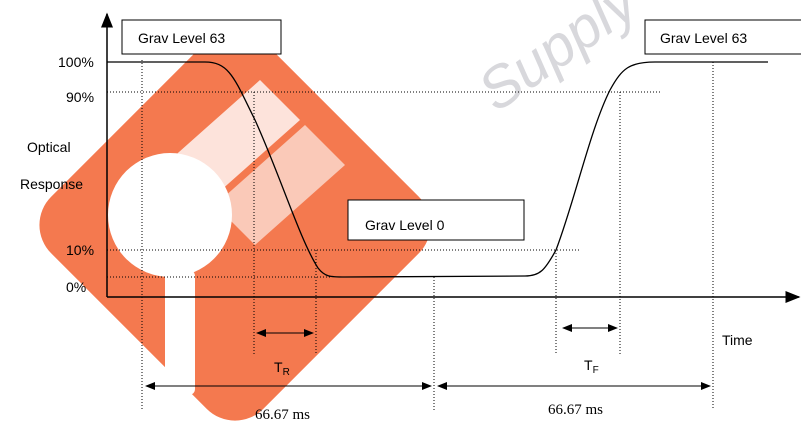 This screenshot has width=801, height=425. I want to click on tf-label: TF, so click(591, 366).